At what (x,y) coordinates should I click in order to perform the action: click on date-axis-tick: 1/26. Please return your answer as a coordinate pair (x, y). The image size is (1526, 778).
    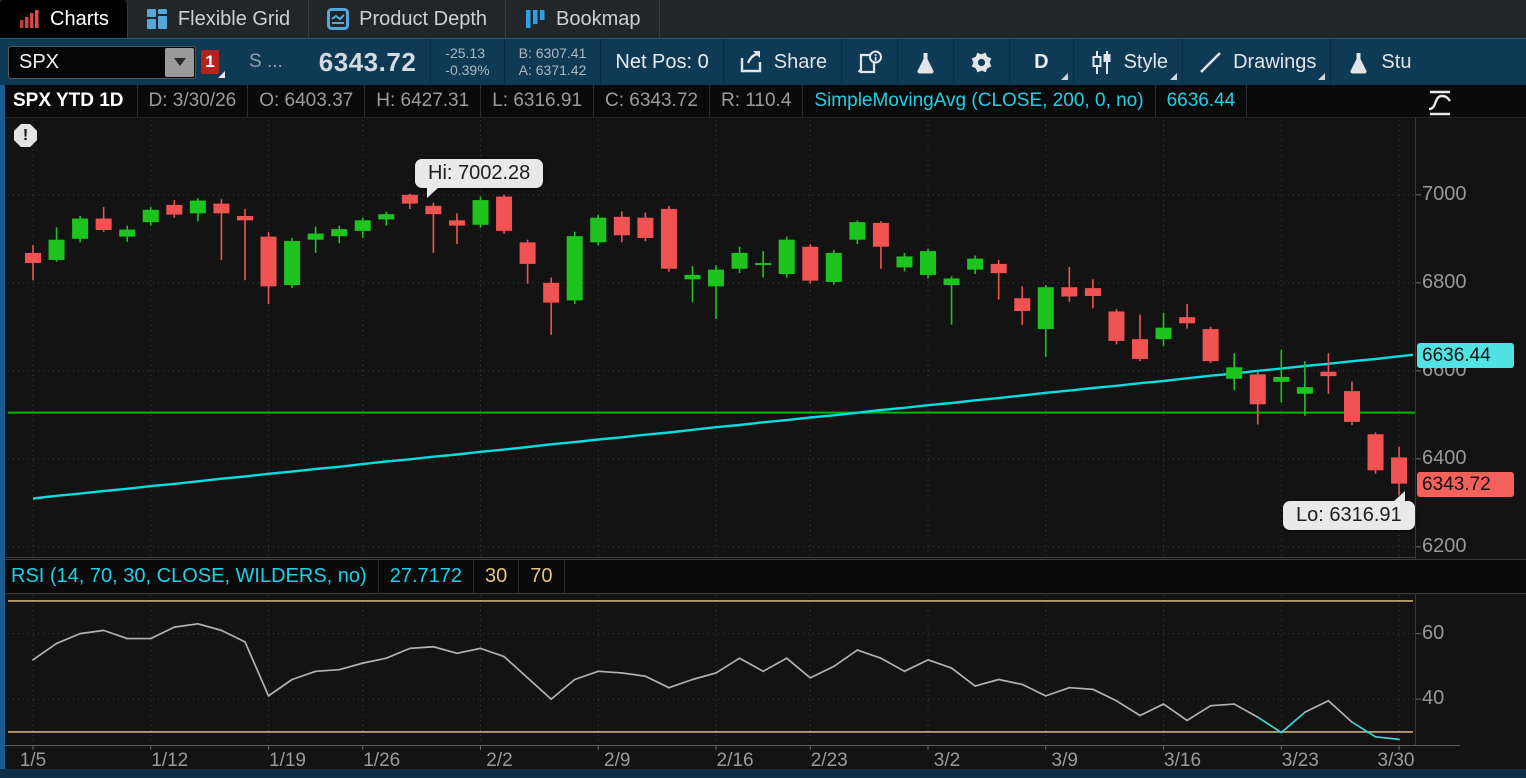
    Looking at the image, I should click on (382, 760).